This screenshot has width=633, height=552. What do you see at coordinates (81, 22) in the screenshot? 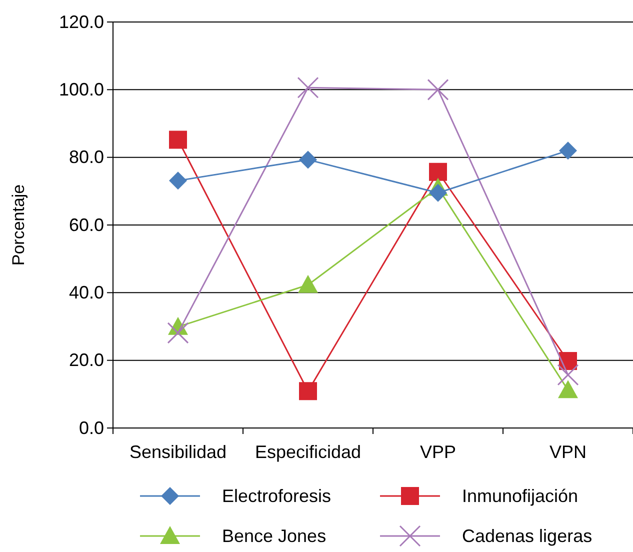
I see `y-tick-label: 120.0` at bounding box center [81, 22].